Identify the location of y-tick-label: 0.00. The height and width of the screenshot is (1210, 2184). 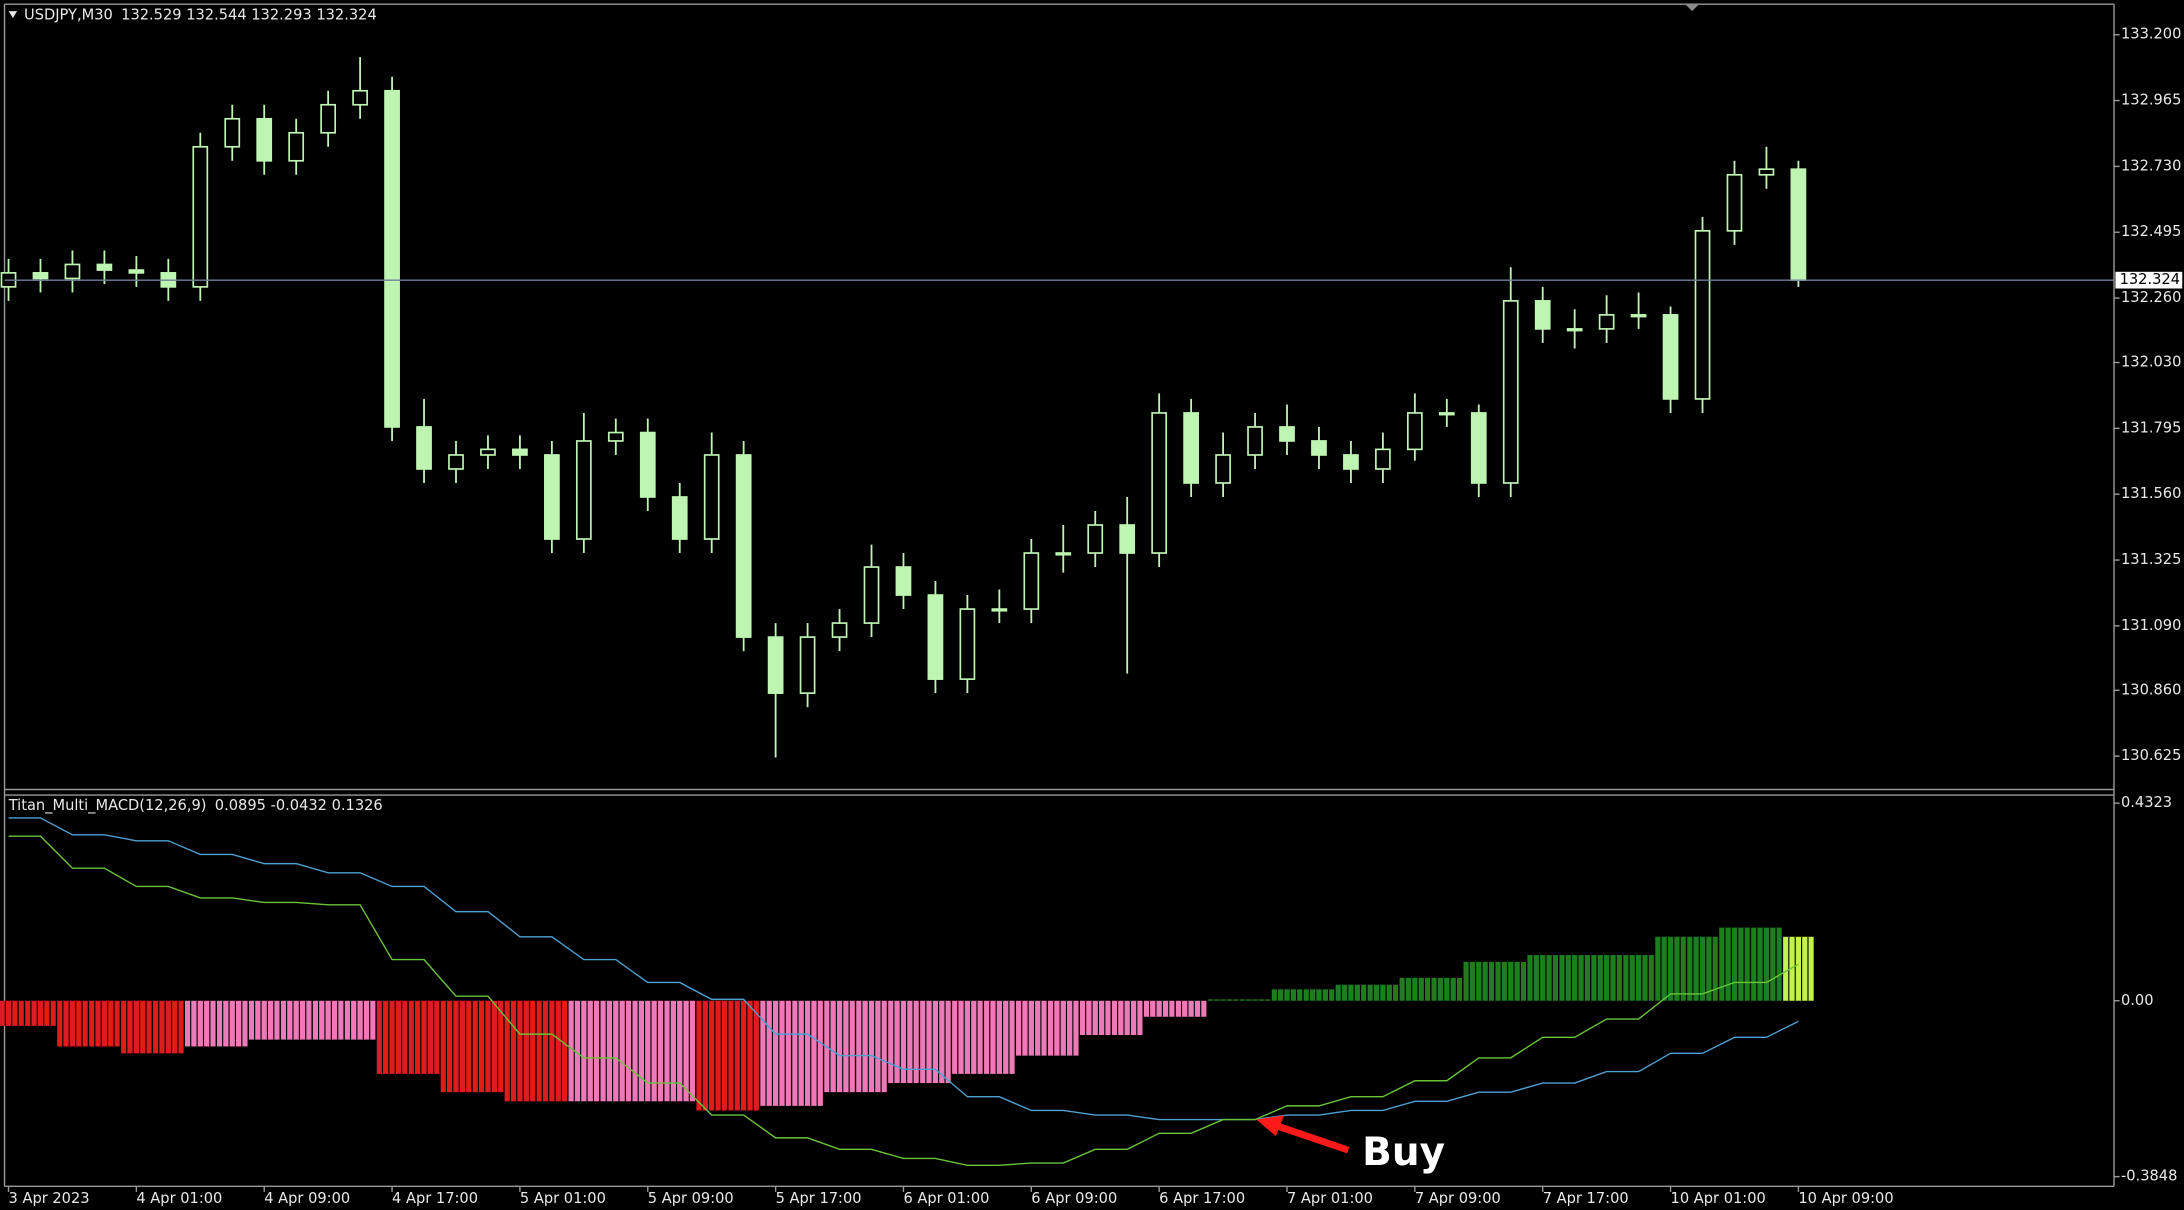
(2137, 1000).